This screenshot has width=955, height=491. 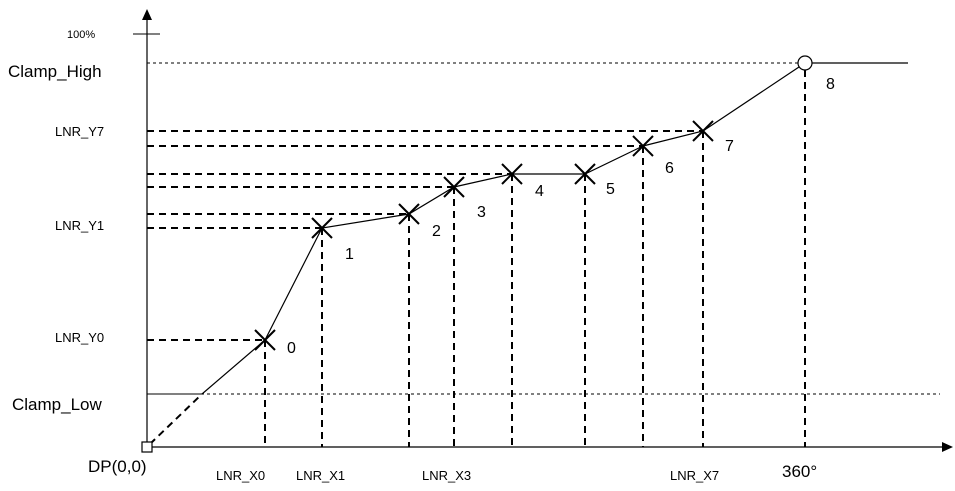 I want to click on point-label-2: 2, so click(x=436, y=231).